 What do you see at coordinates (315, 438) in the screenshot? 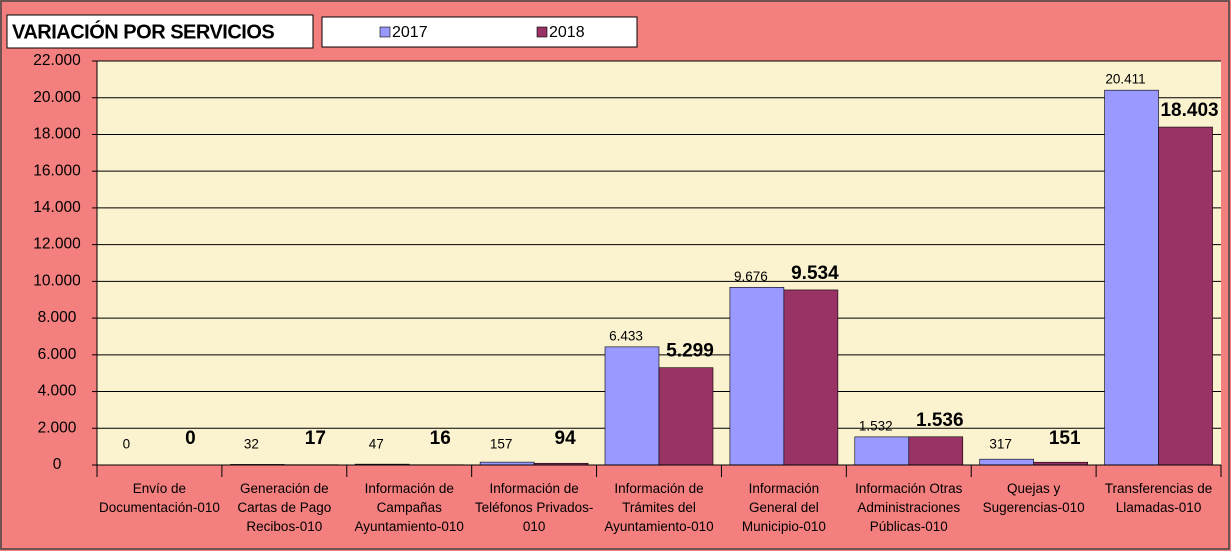
I see `value-label: 17` at bounding box center [315, 438].